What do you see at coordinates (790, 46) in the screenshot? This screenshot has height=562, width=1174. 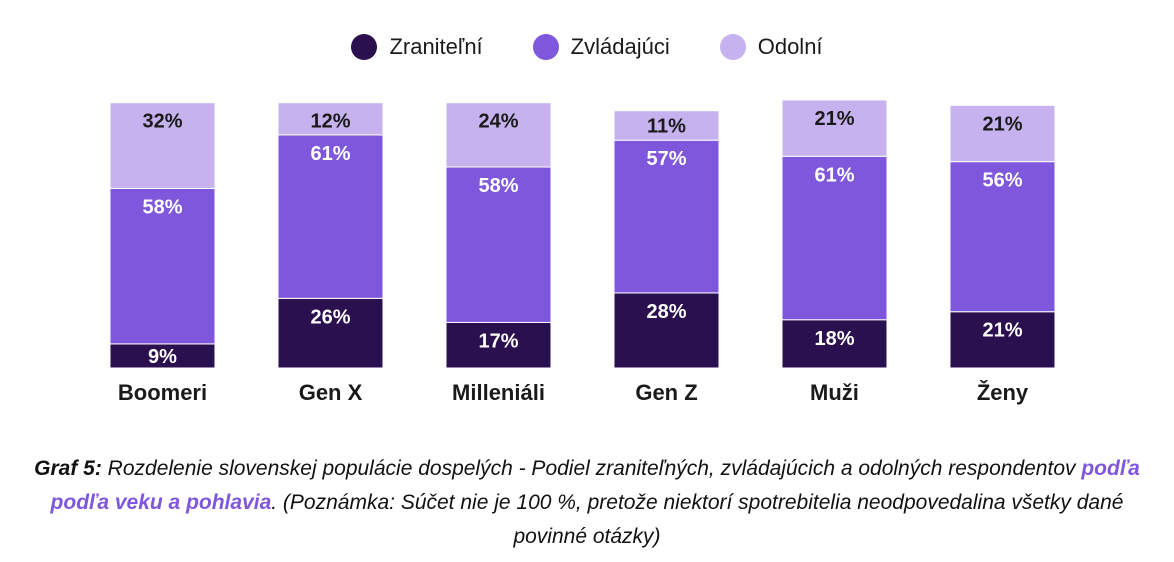 I see `legend-label: Odolní` at bounding box center [790, 46].